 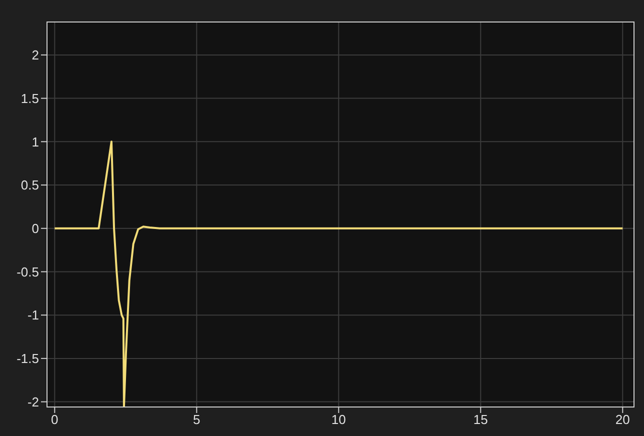 What do you see at coordinates (29, 185) in the screenshot?
I see `y-tick-label: 0.5` at bounding box center [29, 185].